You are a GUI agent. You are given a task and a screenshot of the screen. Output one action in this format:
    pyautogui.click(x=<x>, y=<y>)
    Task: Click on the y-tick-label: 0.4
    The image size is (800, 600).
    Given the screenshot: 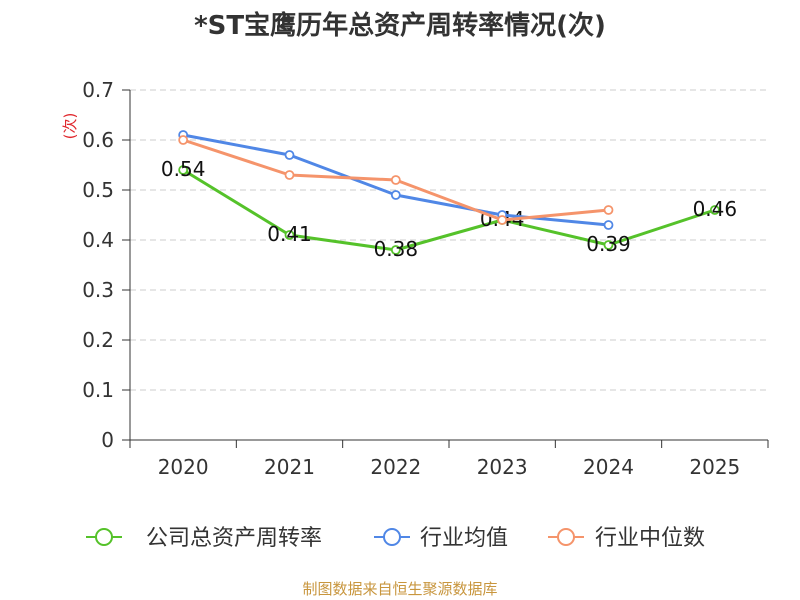 What is the action you would take?
    pyautogui.click(x=98, y=240)
    